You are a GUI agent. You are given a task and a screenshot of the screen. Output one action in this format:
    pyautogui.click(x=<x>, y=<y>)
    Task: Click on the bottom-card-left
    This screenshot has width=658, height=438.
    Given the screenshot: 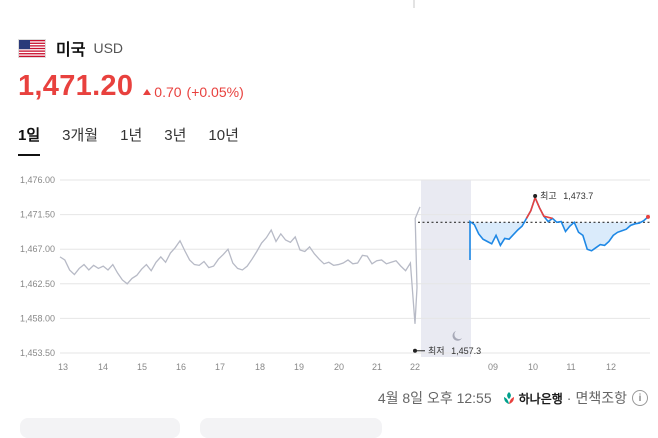 What is the action you would take?
    pyautogui.click(x=100, y=428)
    